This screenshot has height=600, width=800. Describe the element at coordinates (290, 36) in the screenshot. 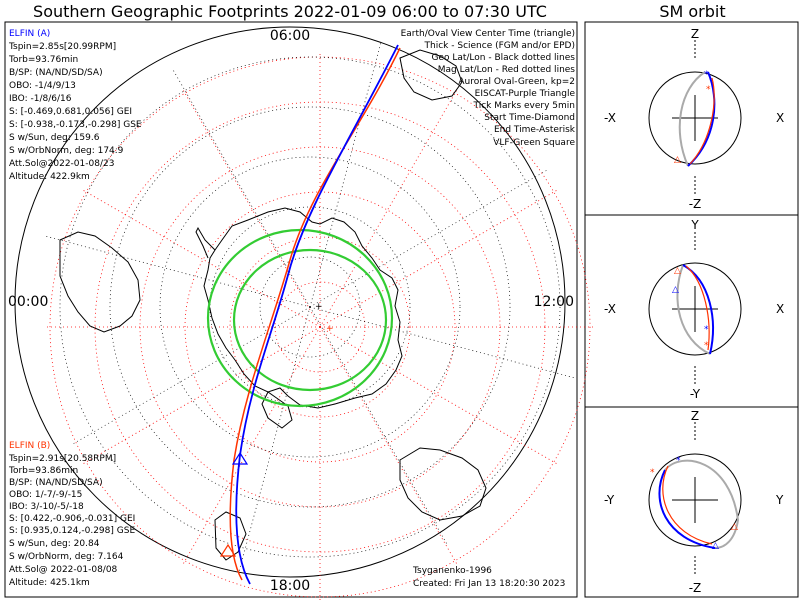

I see `hour-label-top: 06:00` at that location.